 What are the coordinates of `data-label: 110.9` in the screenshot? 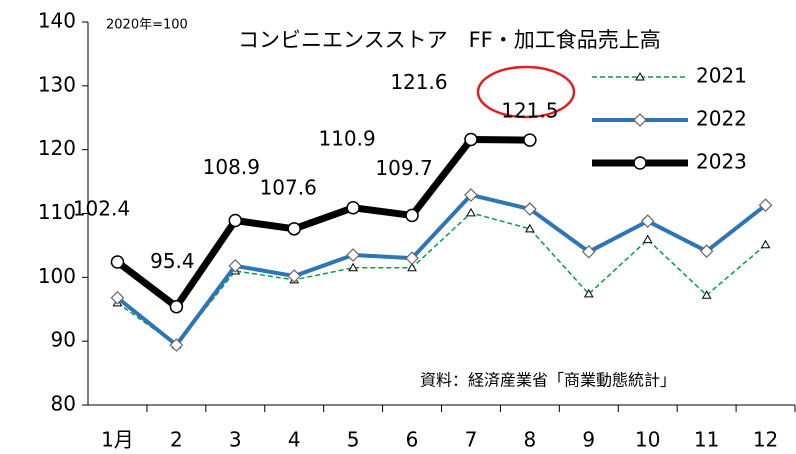 It's located at (346, 138).